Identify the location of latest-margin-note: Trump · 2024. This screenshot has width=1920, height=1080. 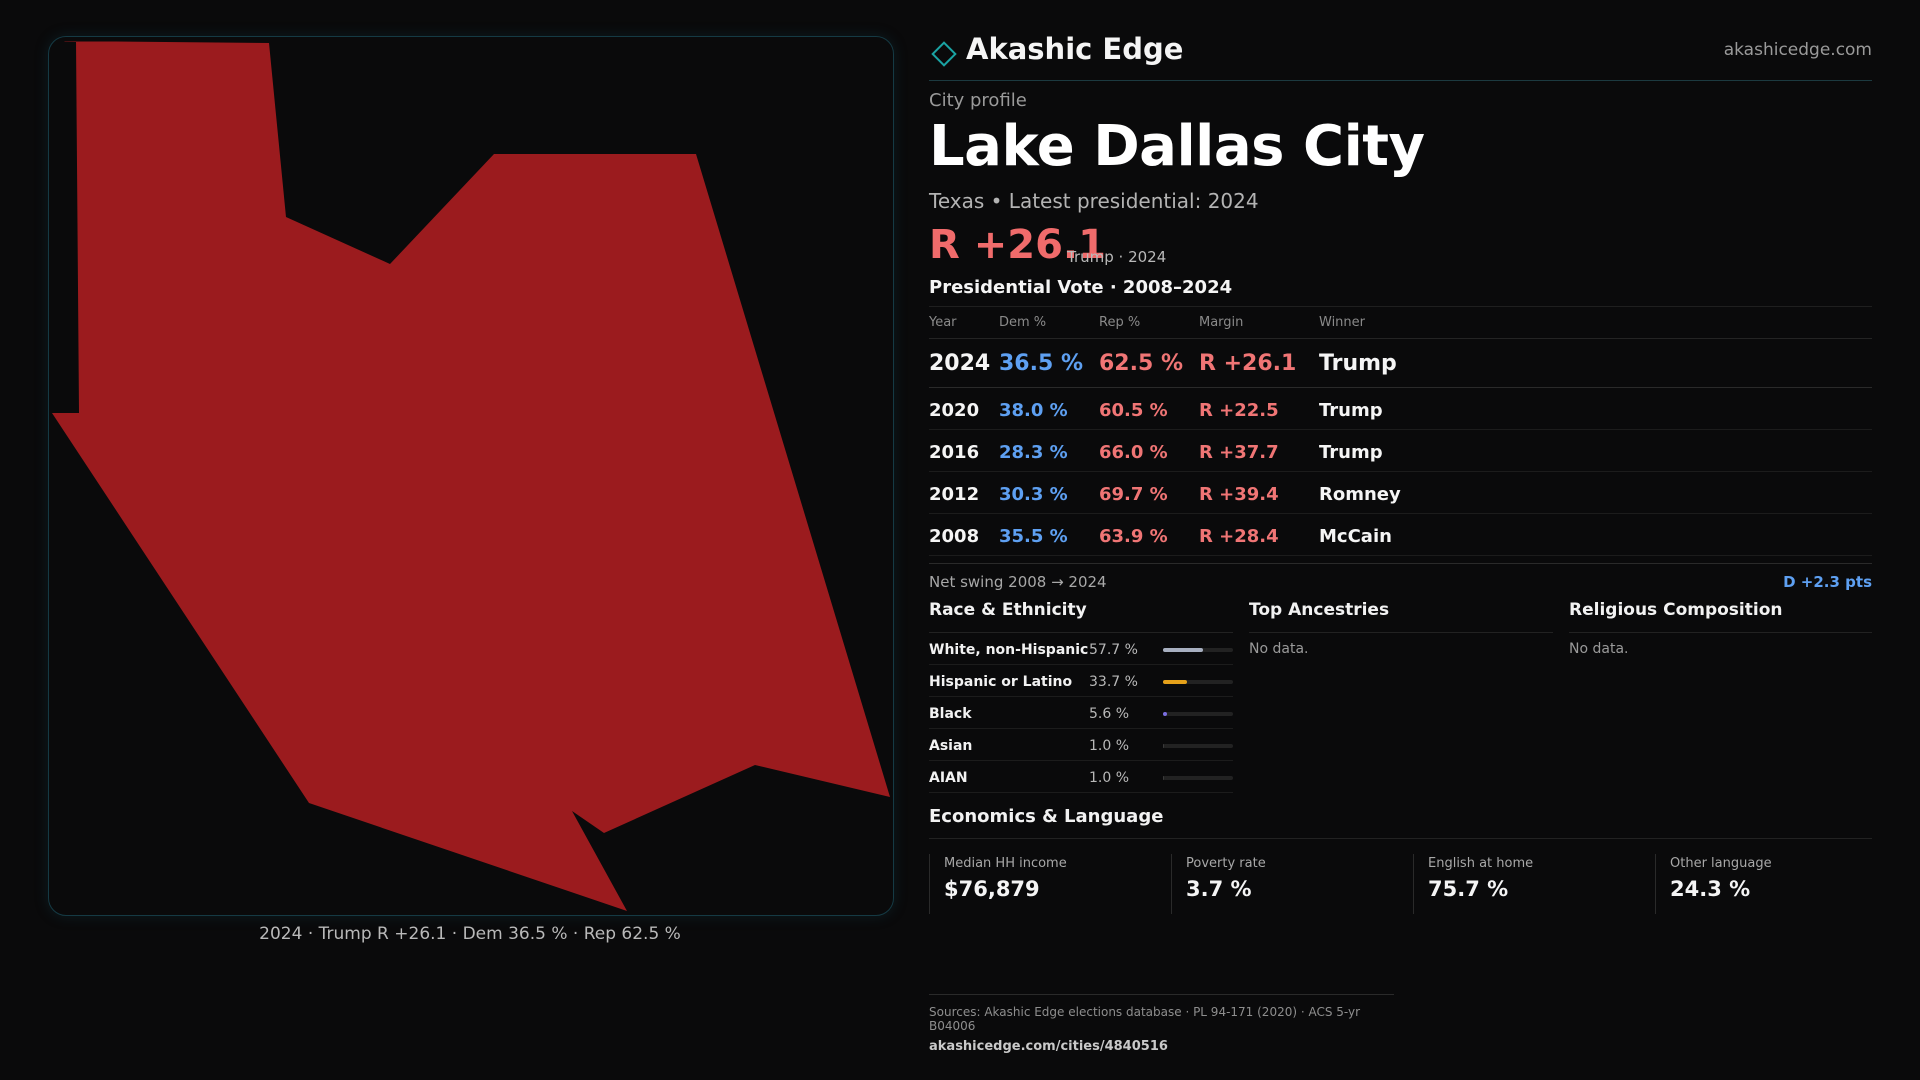
(1117, 257).